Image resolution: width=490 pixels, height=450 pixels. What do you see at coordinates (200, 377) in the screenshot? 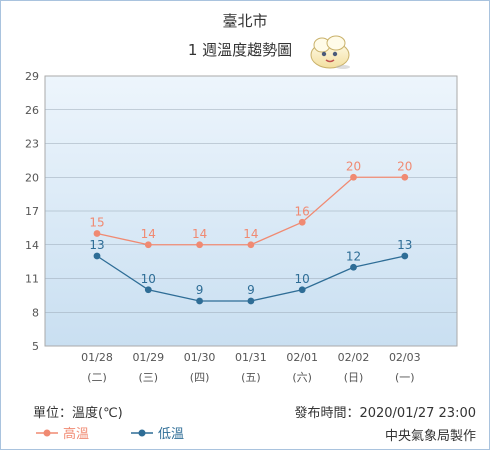
I see `x-tick-weekday: (四)` at bounding box center [200, 377].